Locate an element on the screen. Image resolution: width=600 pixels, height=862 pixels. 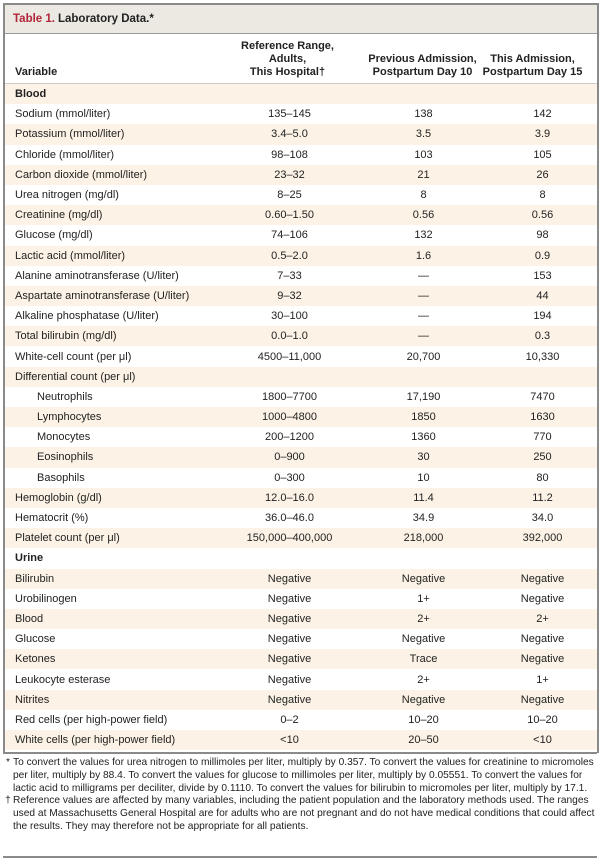
header-this-admission: This Admission, Postpartum Day 15 is located at coordinates (532, 66).